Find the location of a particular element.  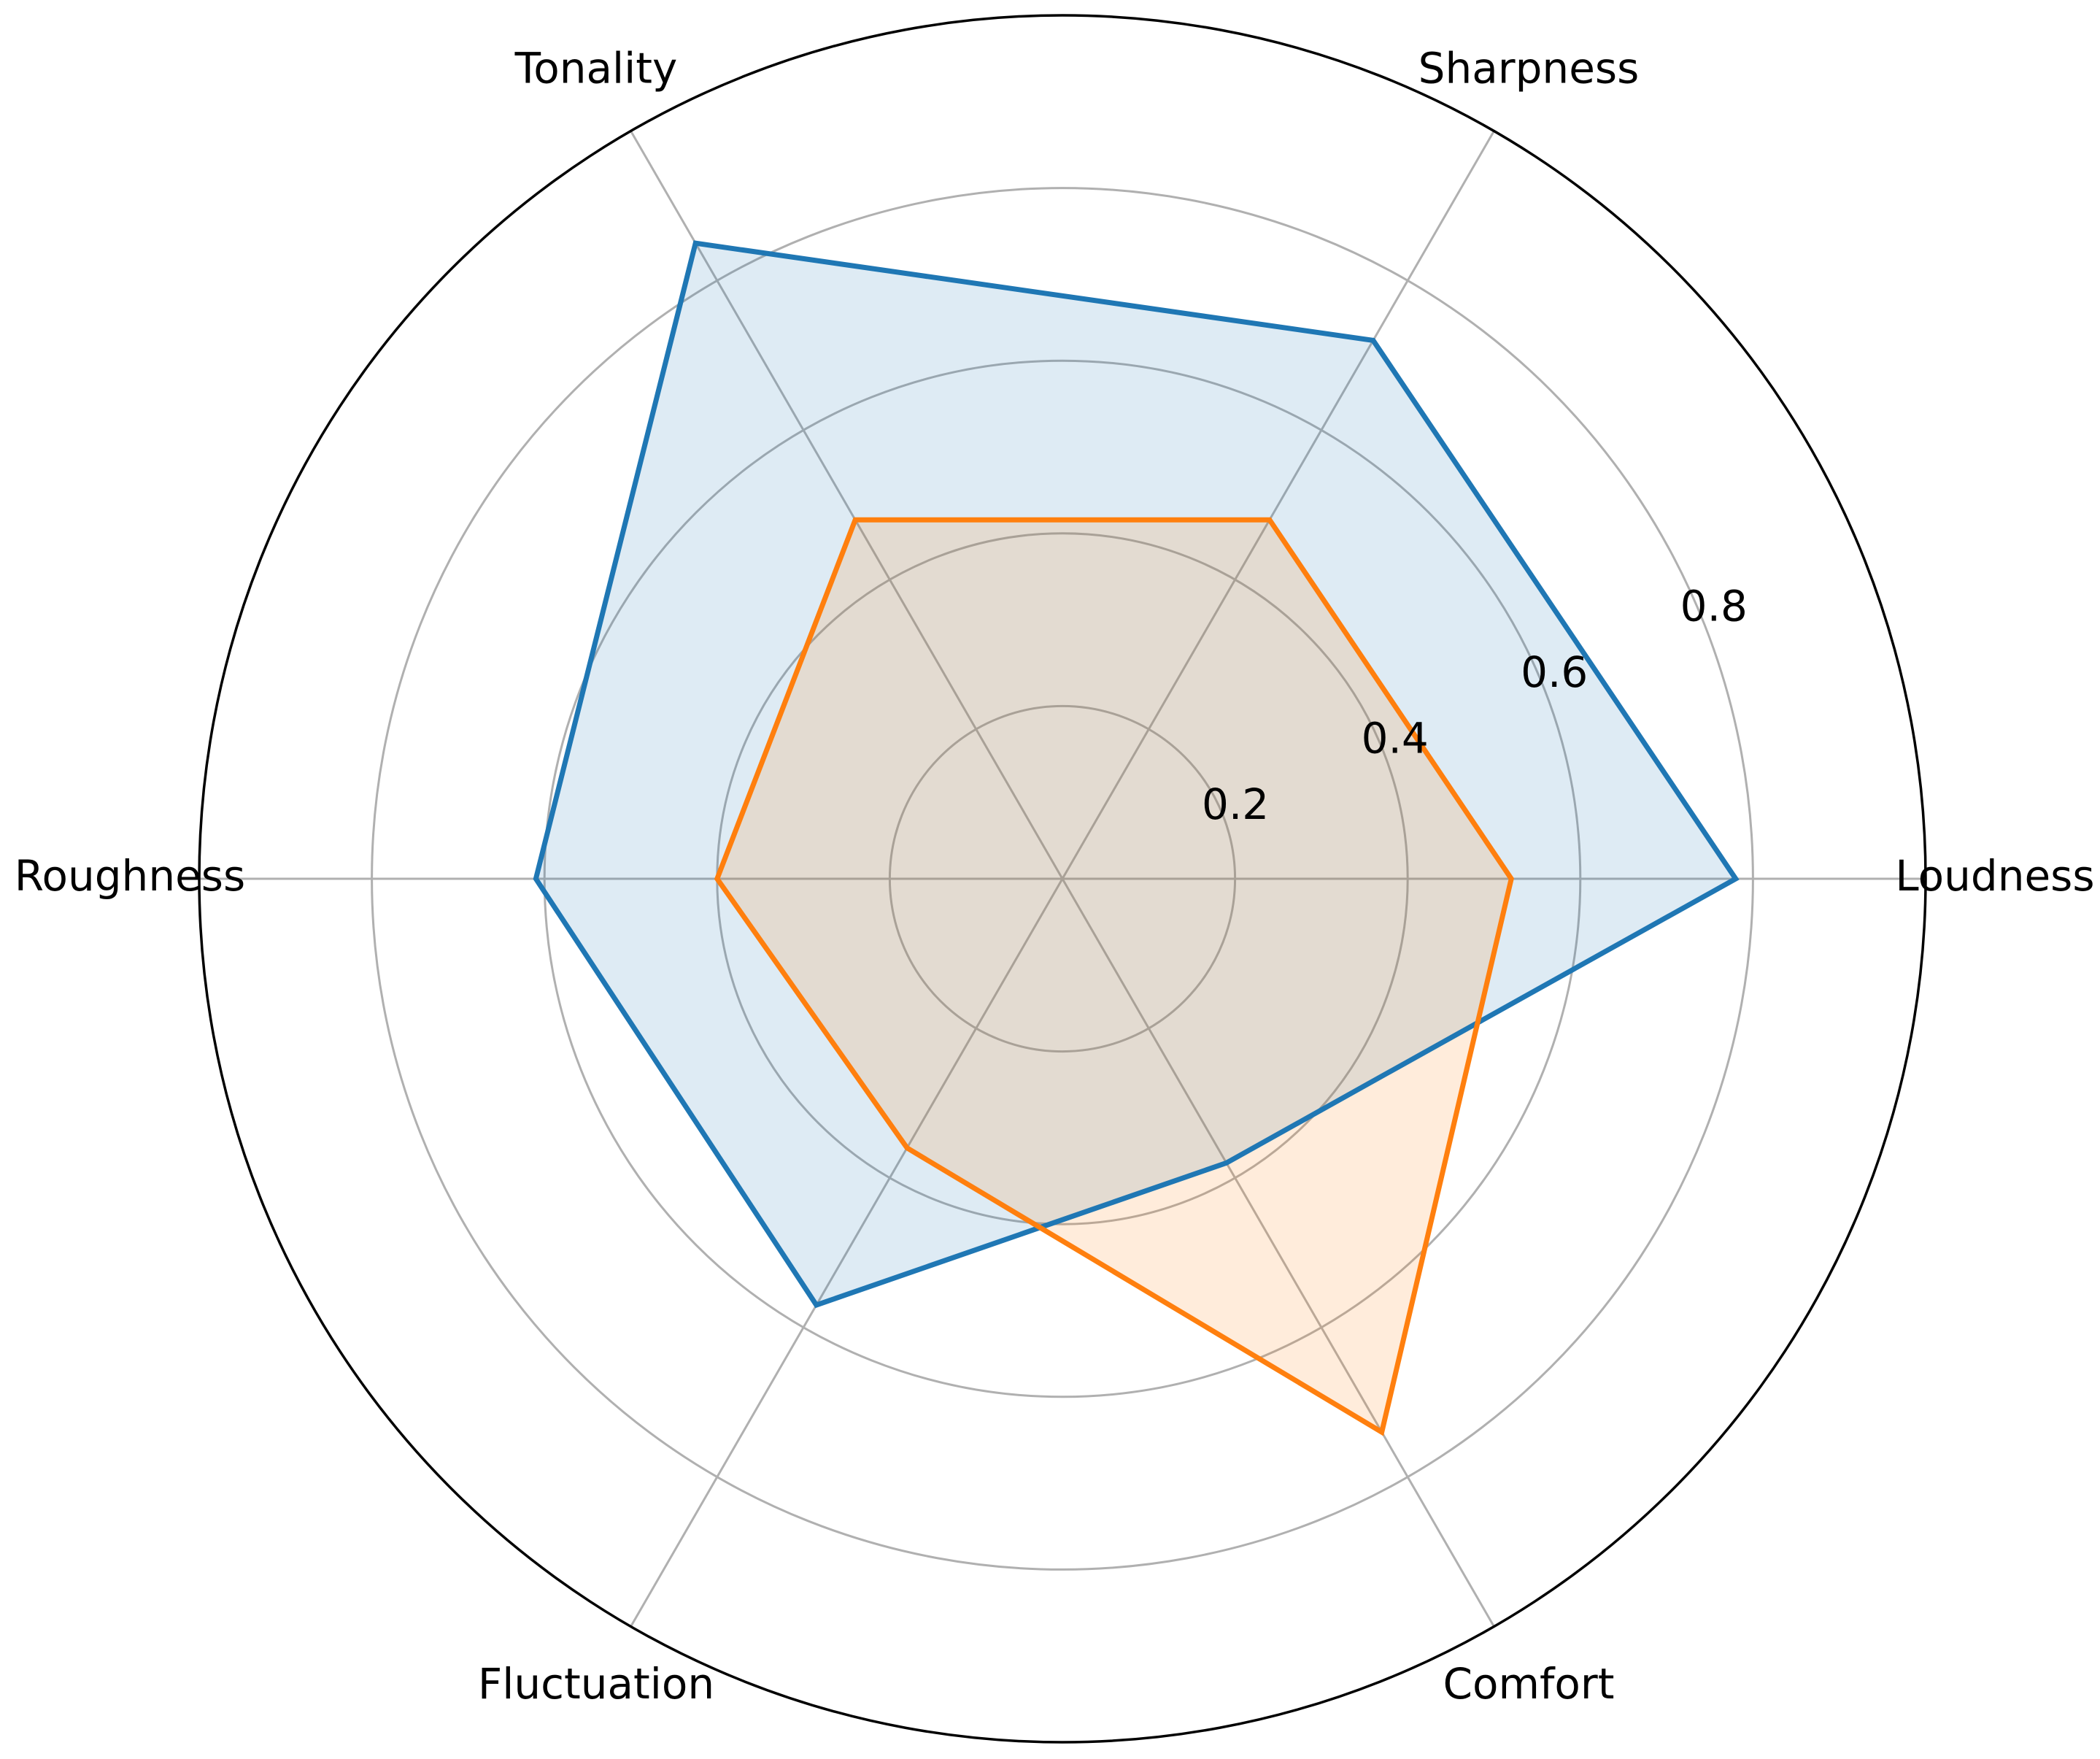

spoke-tonality is located at coordinates (847, 505).